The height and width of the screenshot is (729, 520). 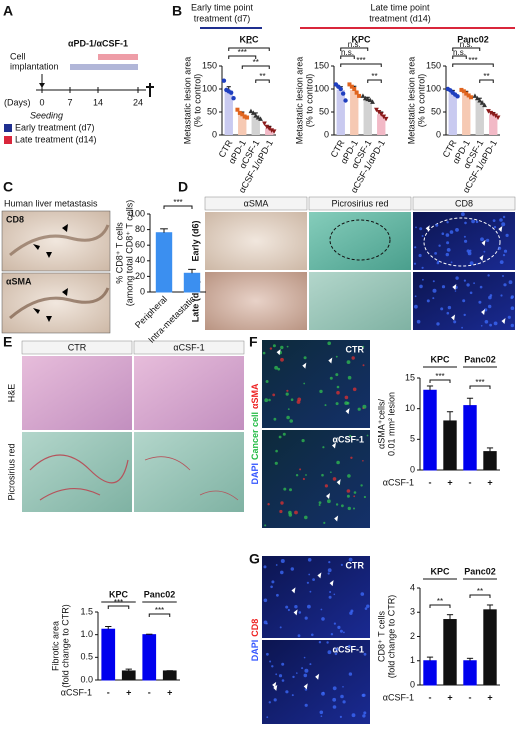 I want to click on stain: DAPI, so click(x=255, y=474).